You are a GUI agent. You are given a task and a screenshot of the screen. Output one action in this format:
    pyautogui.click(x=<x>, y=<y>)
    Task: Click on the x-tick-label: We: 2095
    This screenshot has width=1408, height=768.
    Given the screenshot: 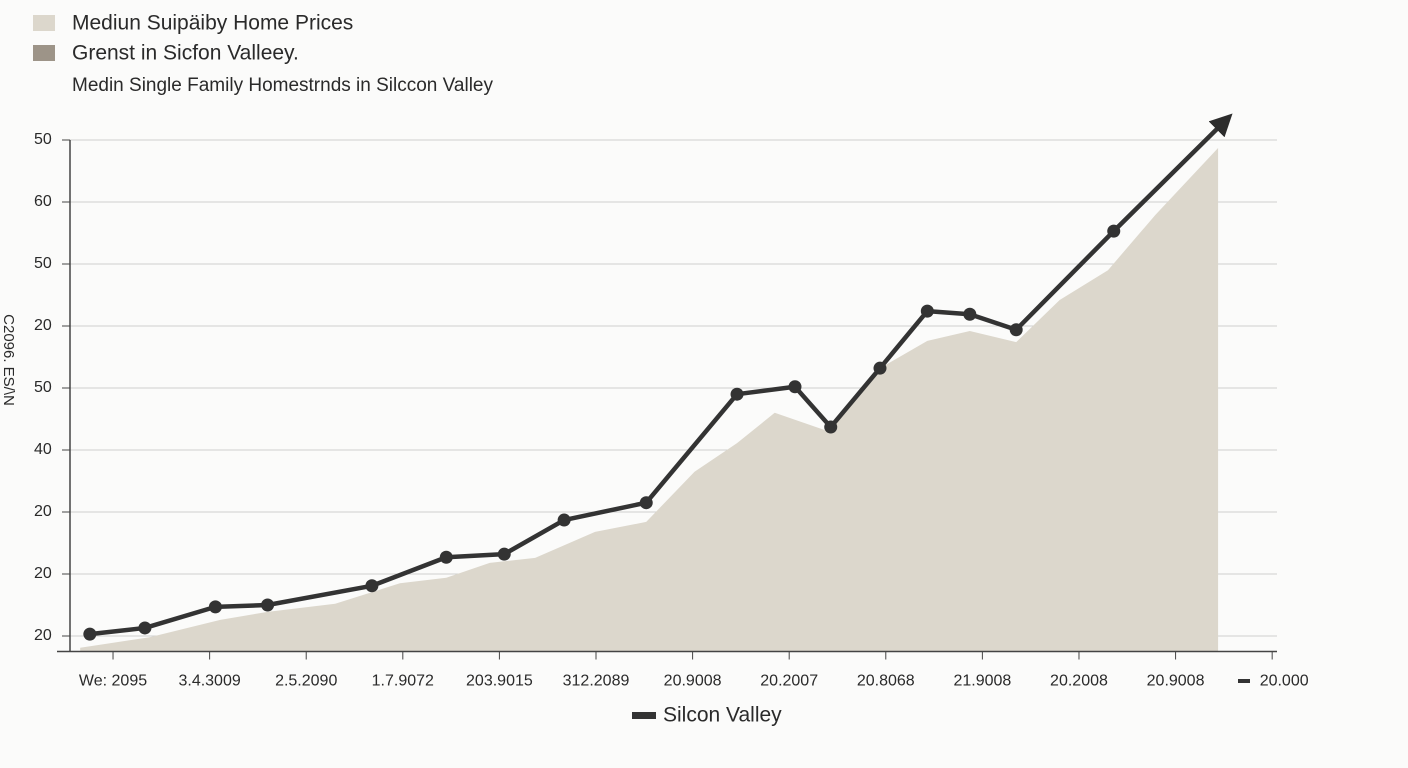 What is the action you would take?
    pyautogui.click(x=113, y=681)
    